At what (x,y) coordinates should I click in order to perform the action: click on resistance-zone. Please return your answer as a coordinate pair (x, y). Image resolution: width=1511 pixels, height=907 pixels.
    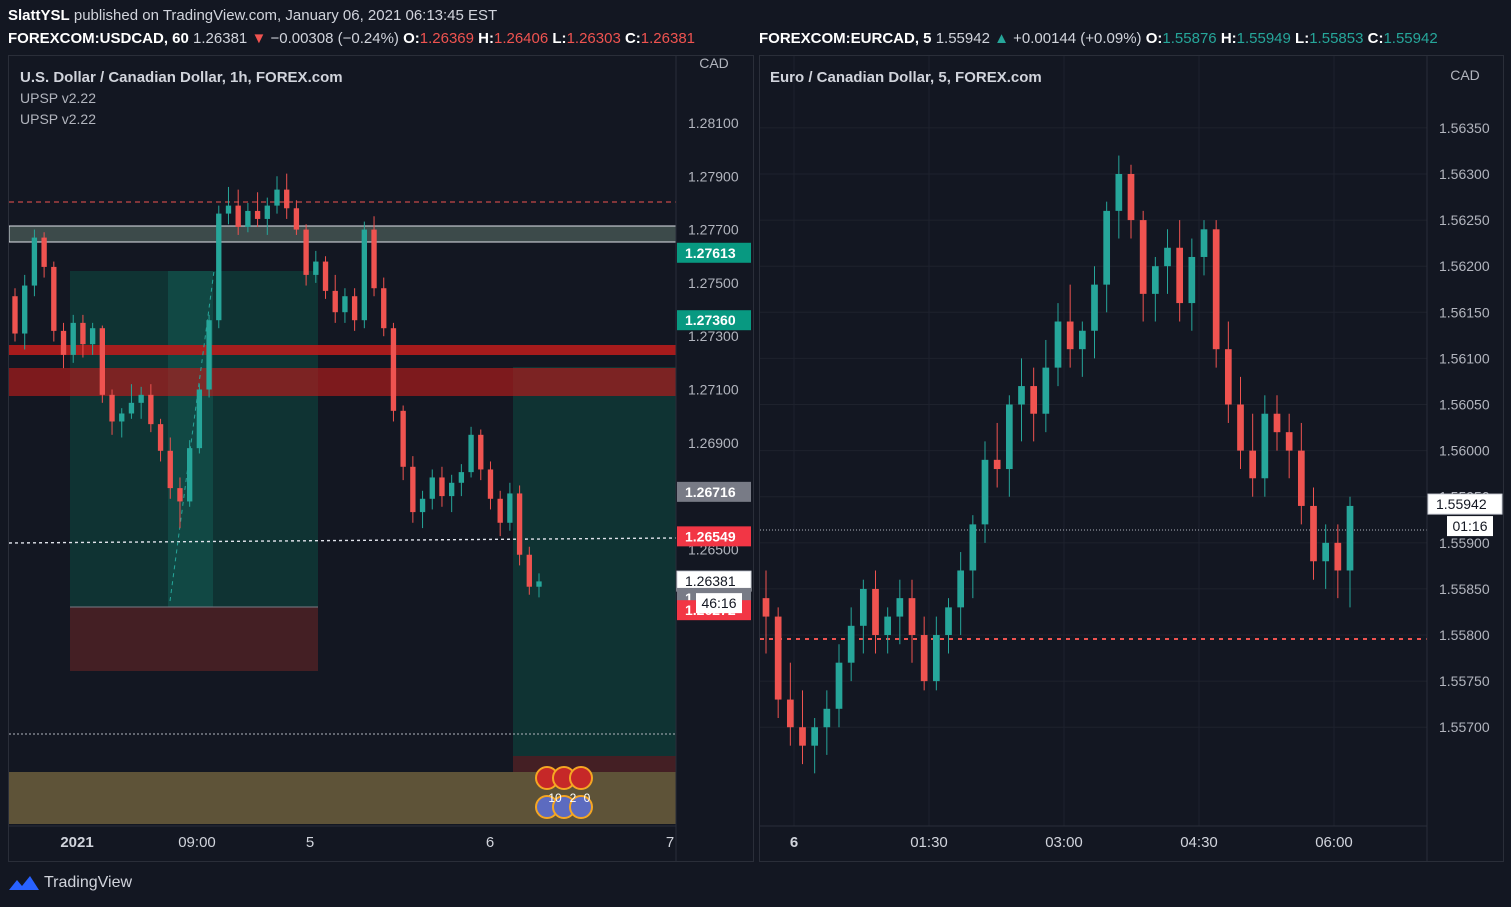
    Looking at the image, I should click on (342, 234).